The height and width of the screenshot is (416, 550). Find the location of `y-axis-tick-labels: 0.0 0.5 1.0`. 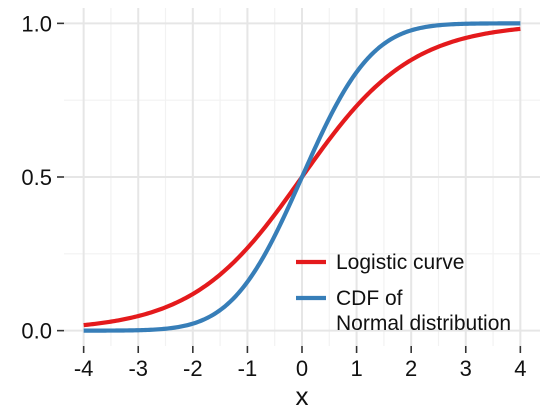

y-axis-tick-labels: 0.0 0.5 1.0 is located at coordinates (36, 177).